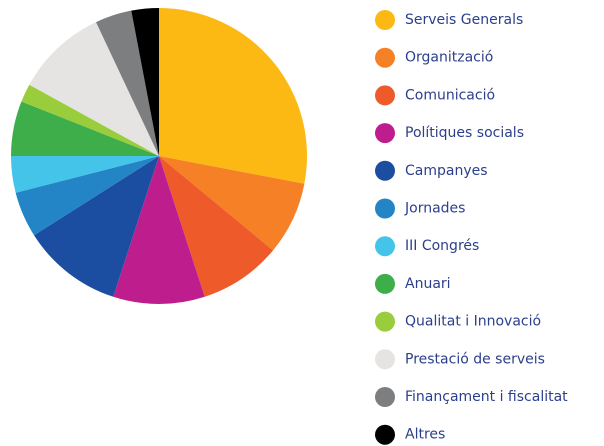 The width and height of the screenshot is (604, 446). Describe the element at coordinates (450, 95) in the screenshot. I see `legend-label: Comunicació` at that location.